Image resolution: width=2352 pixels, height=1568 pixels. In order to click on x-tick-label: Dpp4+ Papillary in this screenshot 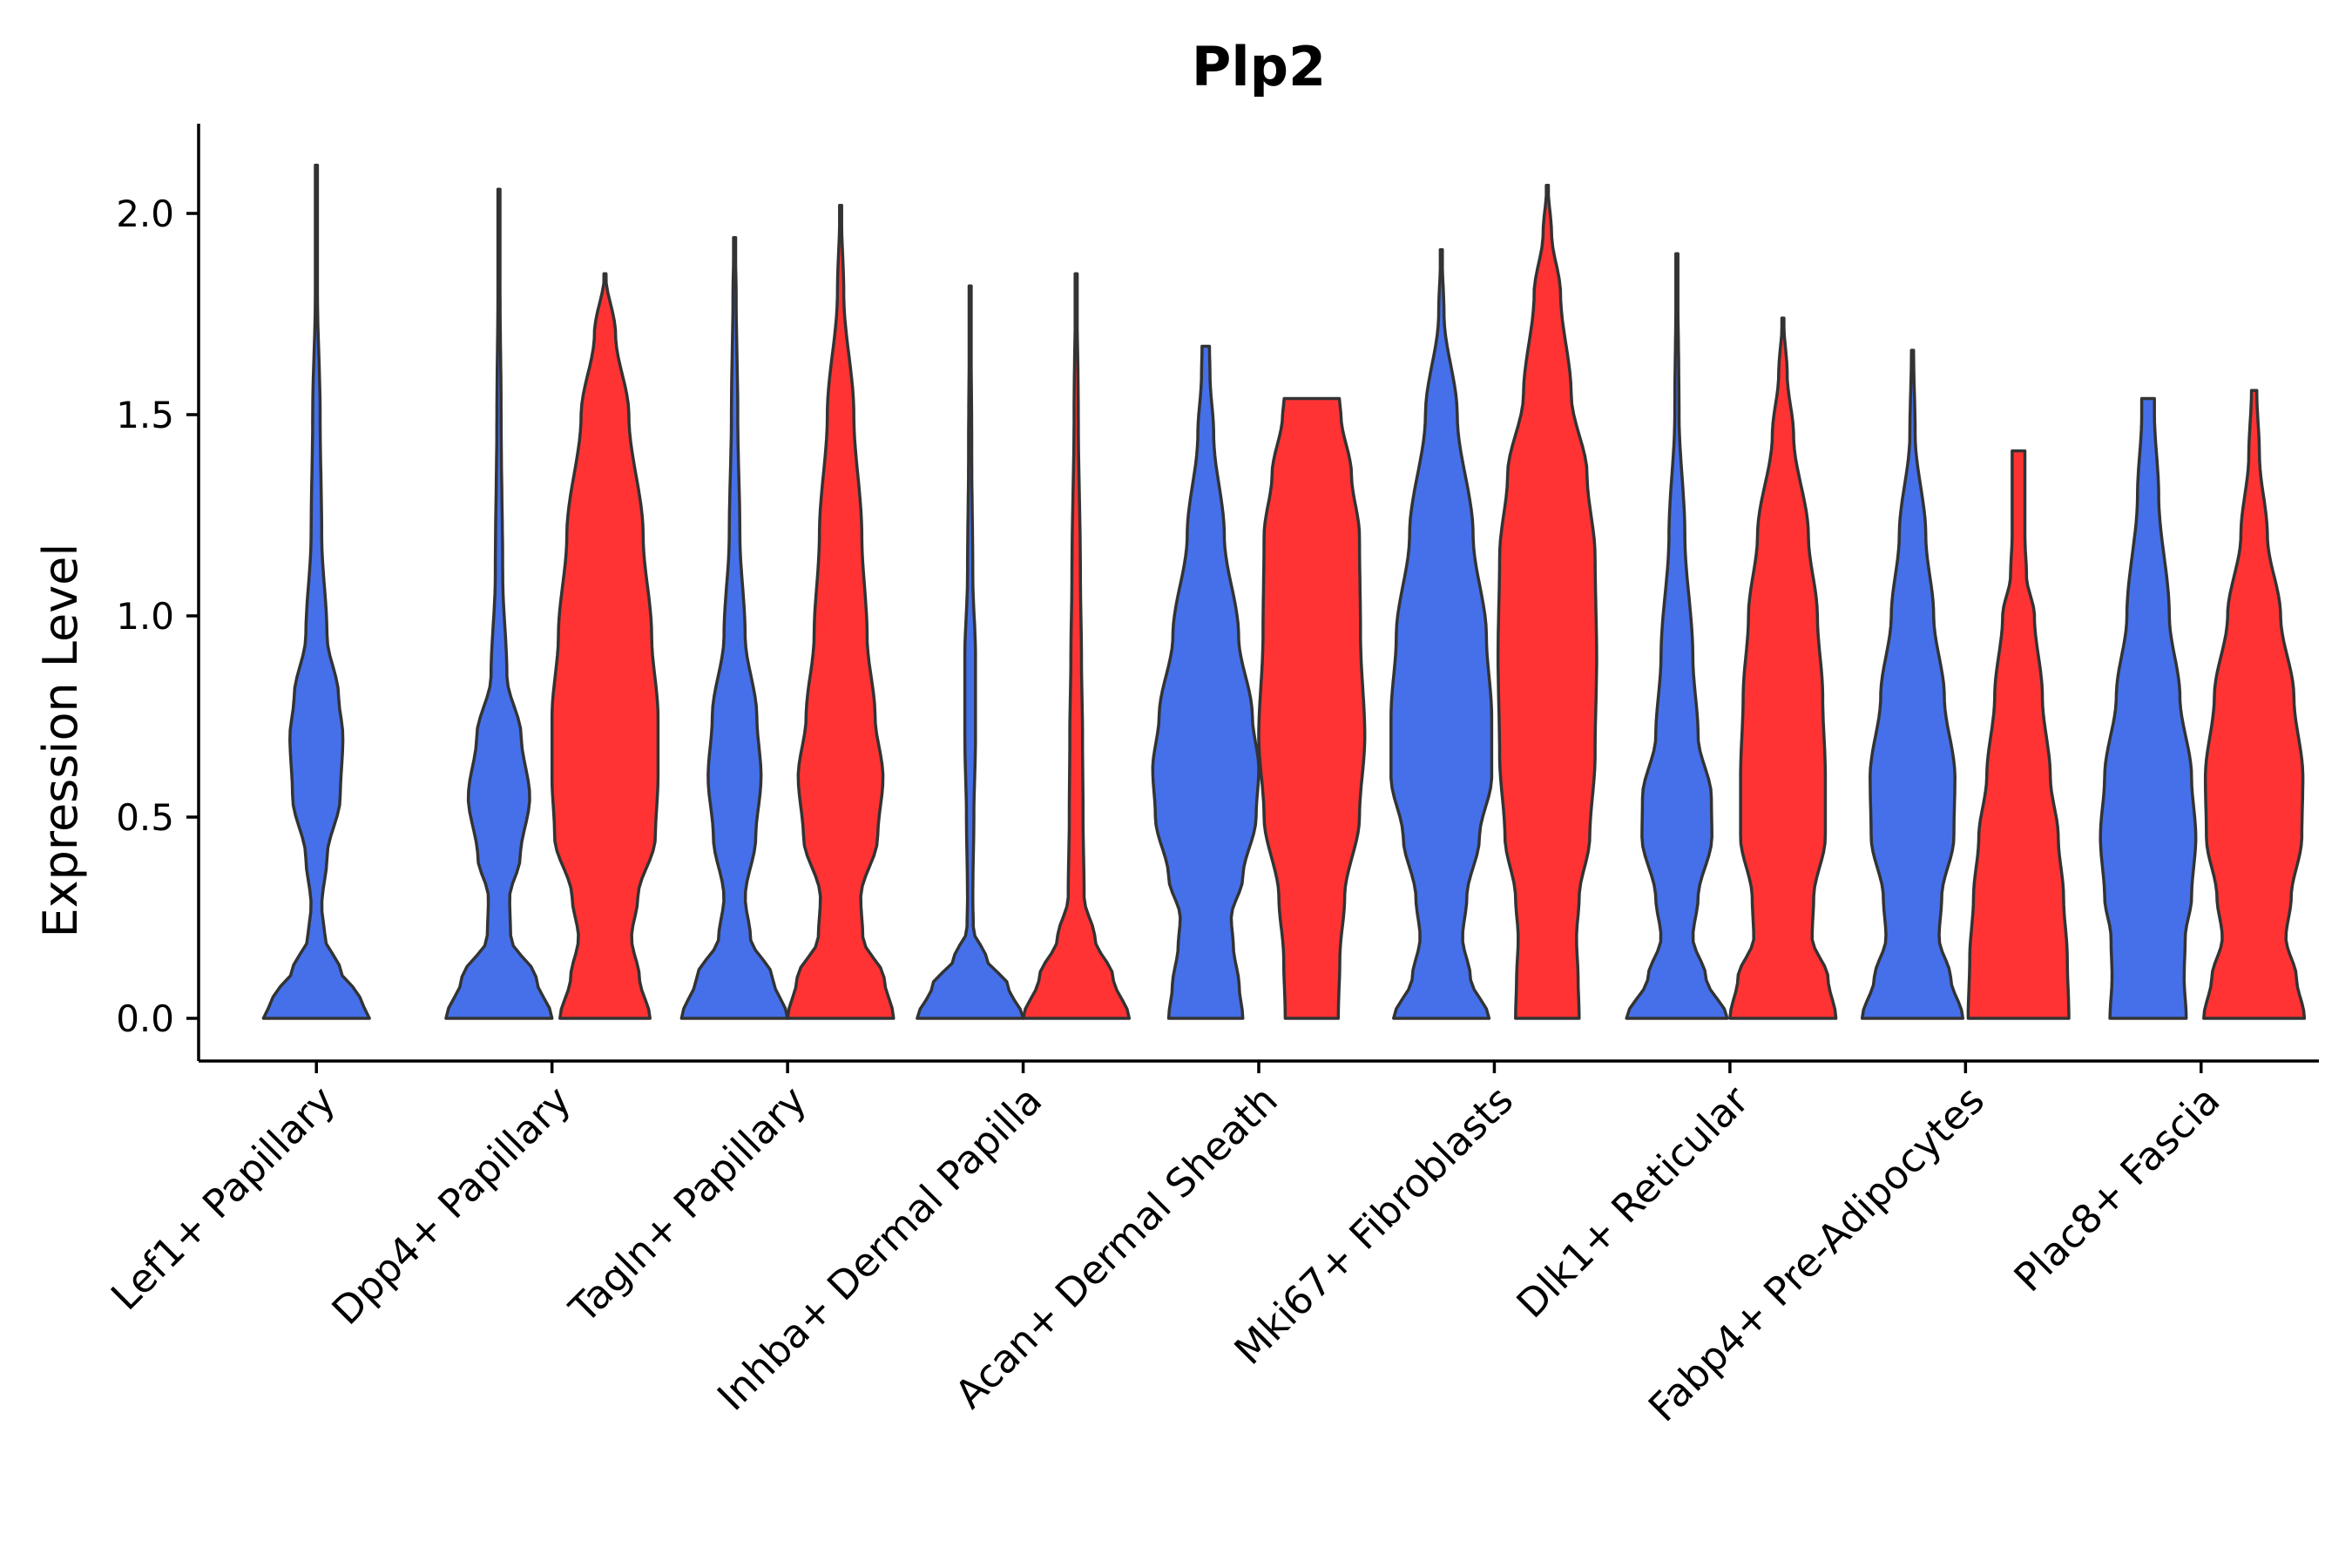, I will do `click(451, 1205)`.